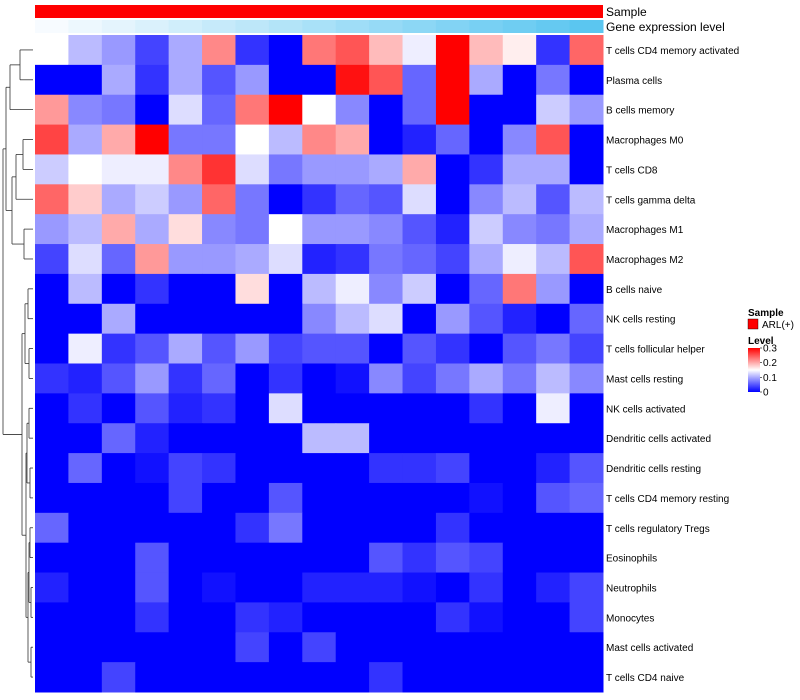 This screenshot has height=700, width=800. Describe the element at coordinates (626, 12) in the screenshot. I see `sample-track-label: Sample` at that location.